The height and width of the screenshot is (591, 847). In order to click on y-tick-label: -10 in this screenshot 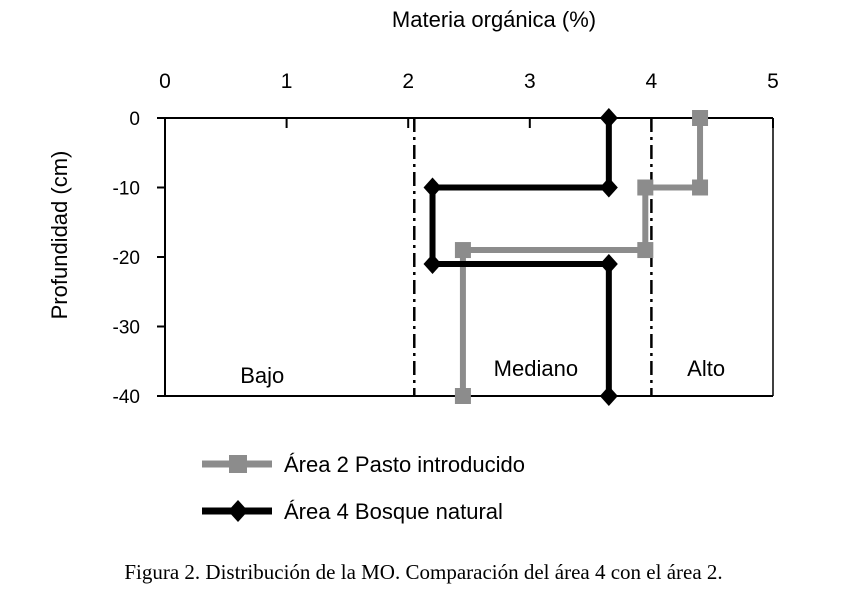, I will do `click(126, 189)`.